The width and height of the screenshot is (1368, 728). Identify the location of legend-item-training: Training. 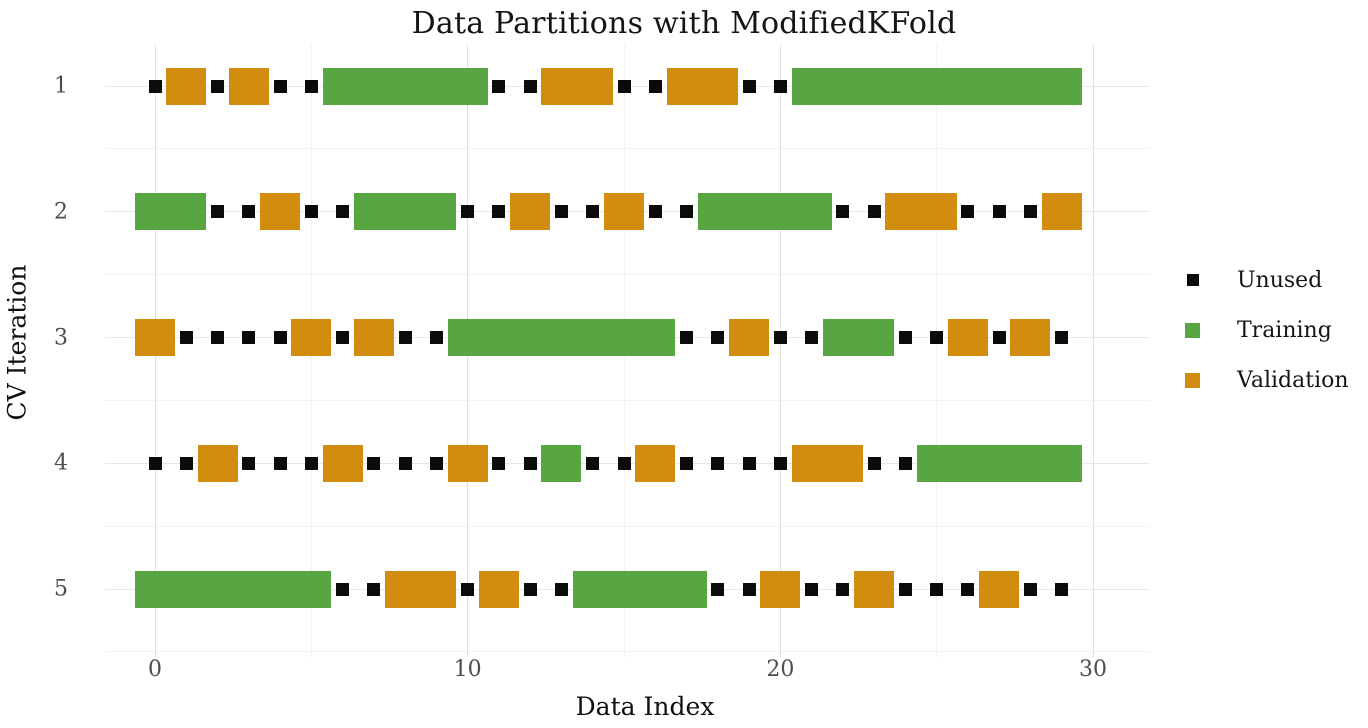
(1258, 330).